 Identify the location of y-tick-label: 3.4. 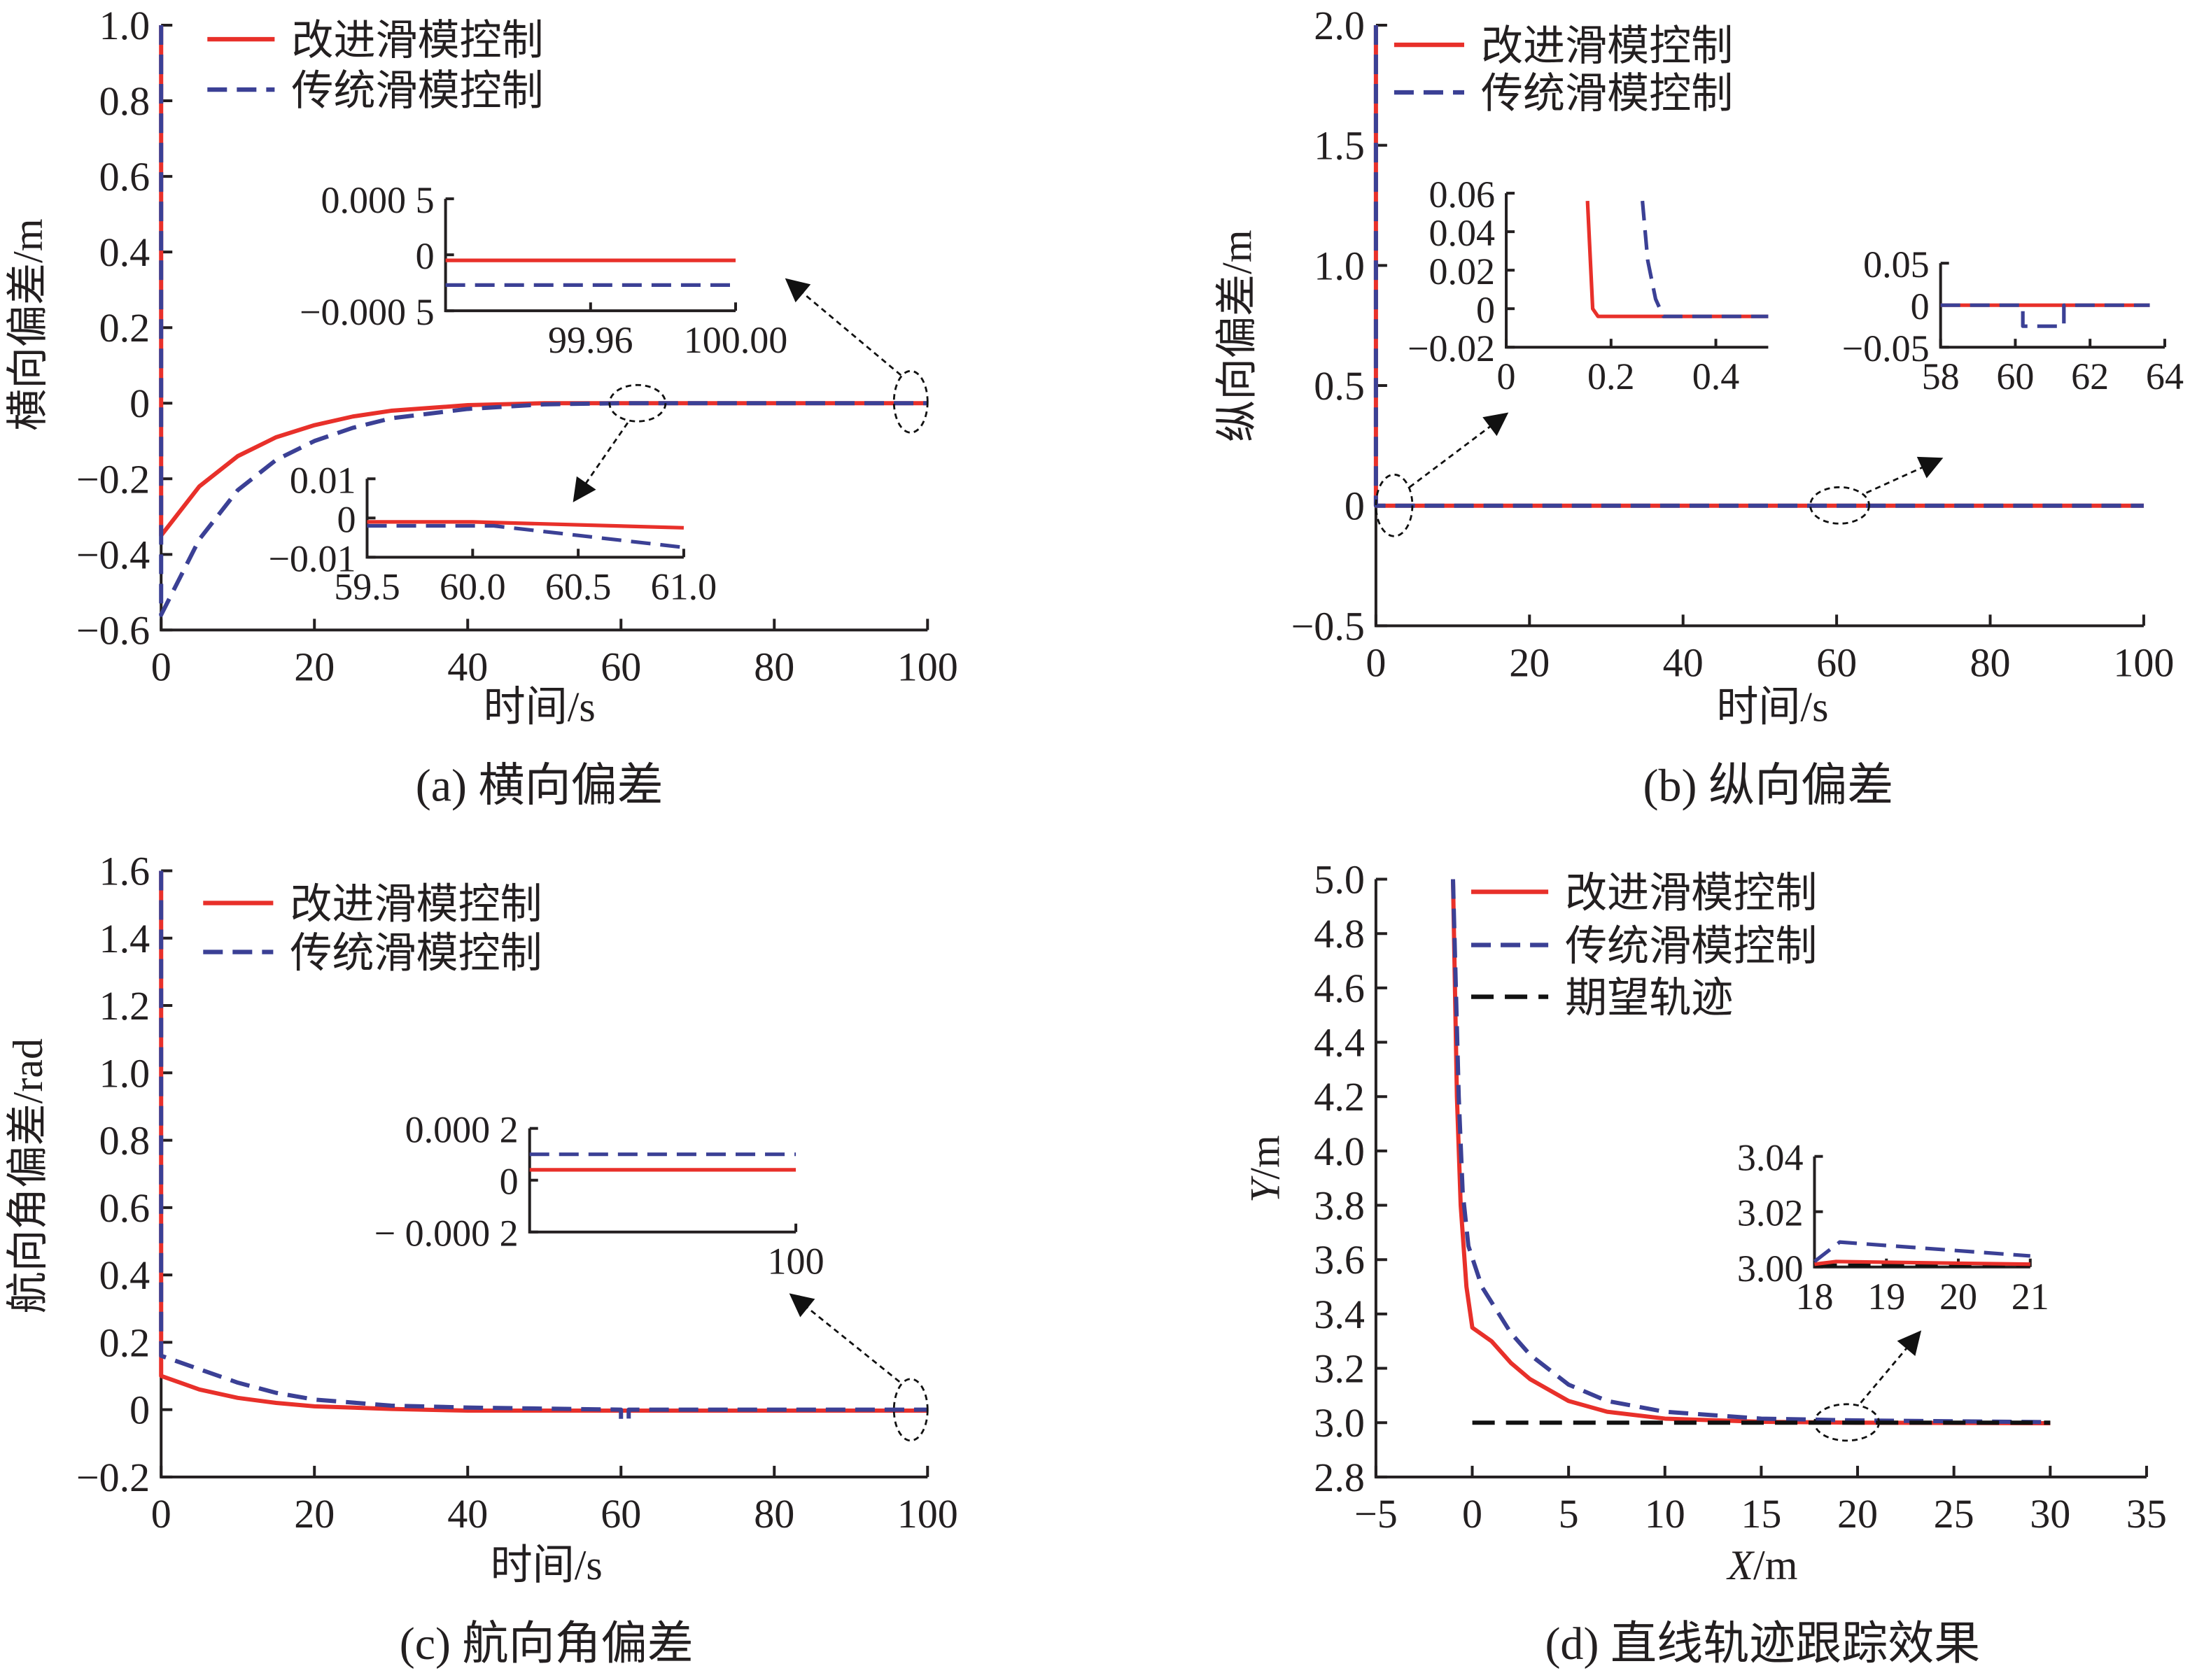
(1339, 1314).